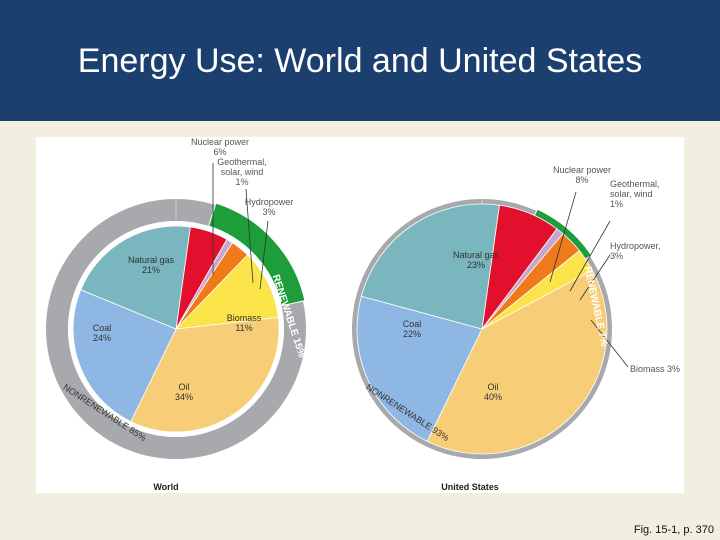 The image size is (720, 540). I want to click on us-leader-nuclear, so click(563, 237).